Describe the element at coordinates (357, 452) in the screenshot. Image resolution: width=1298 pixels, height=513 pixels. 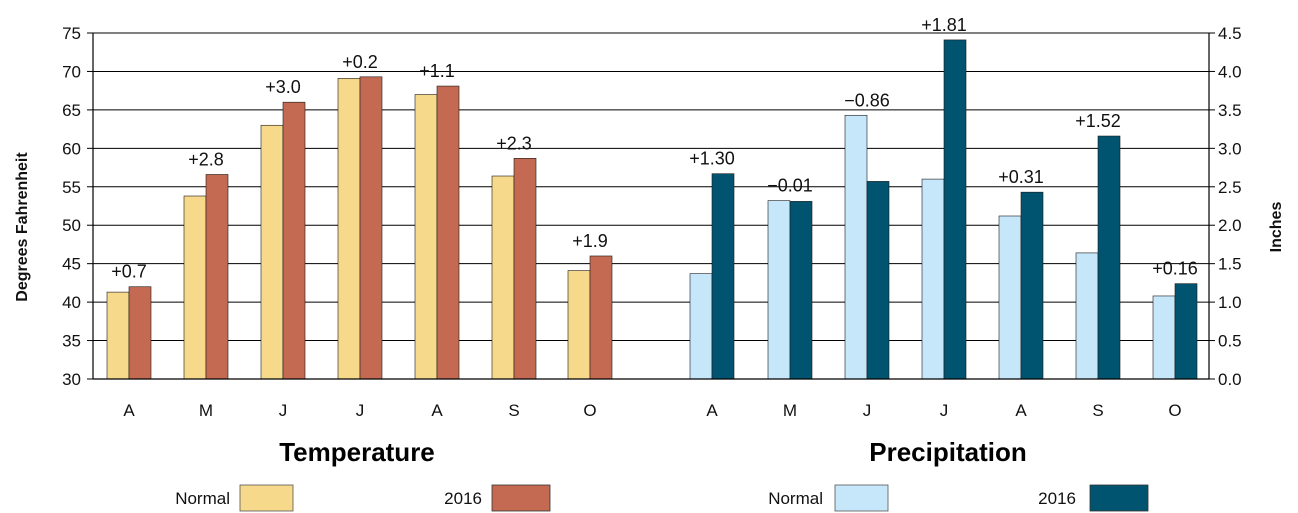
I see `chart-title-temperature: Temperature` at that location.